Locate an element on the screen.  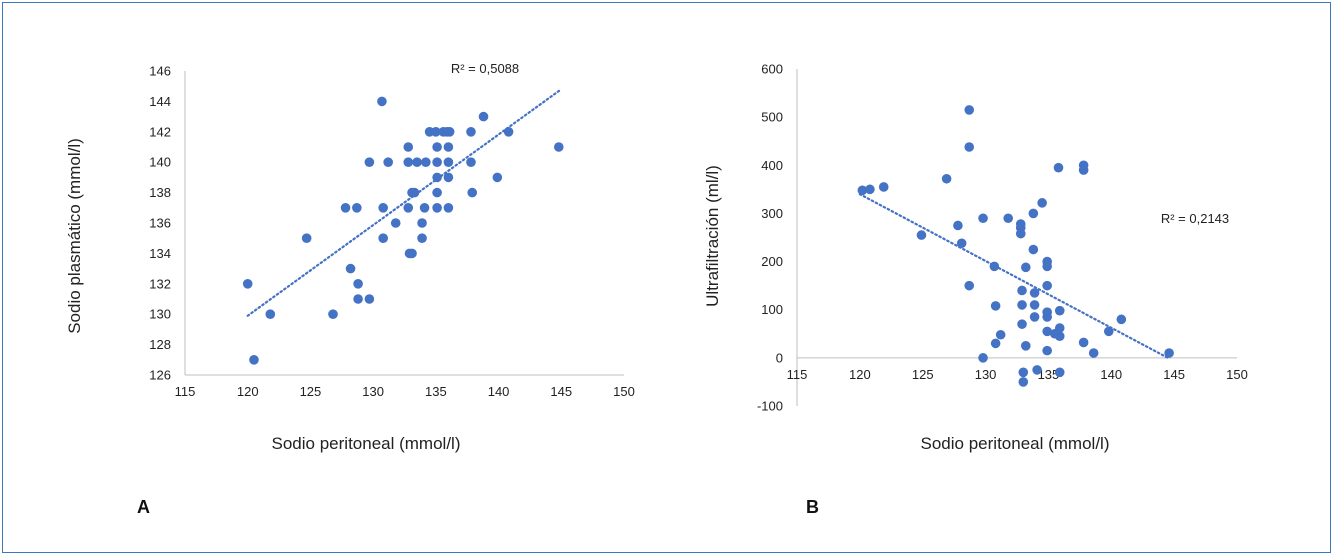
chart-a-y-tick-label: 144 is located at coordinates (160, 101).